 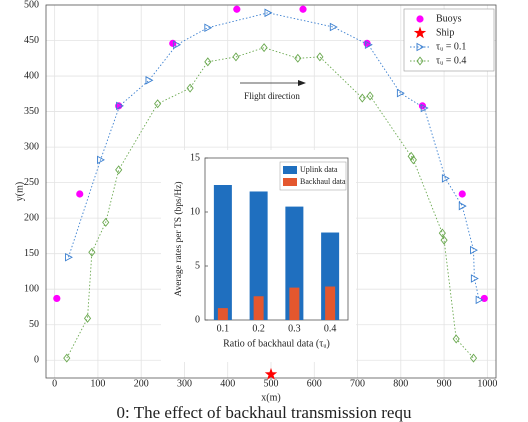 I want to click on x-tick-label: 200, so click(x=141, y=383).